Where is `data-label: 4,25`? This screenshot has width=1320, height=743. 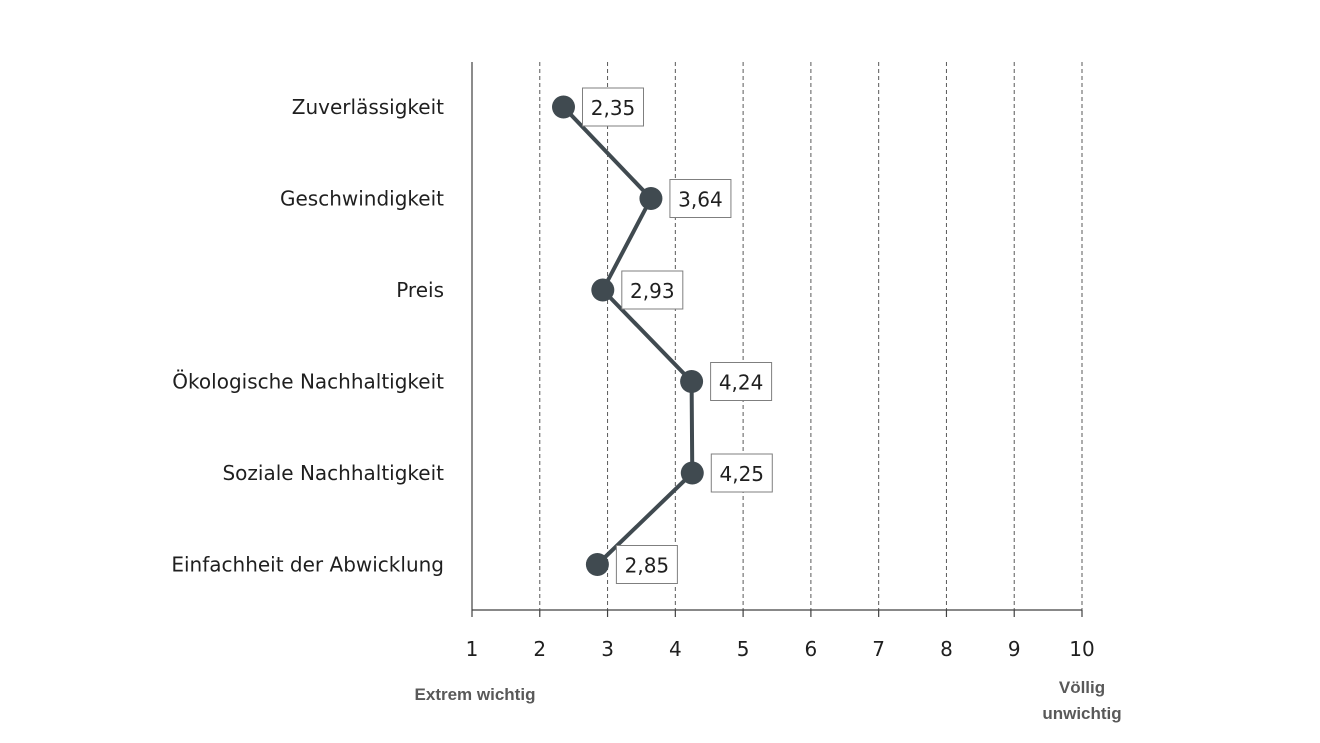
data-label: 4,25 is located at coordinates (742, 474).